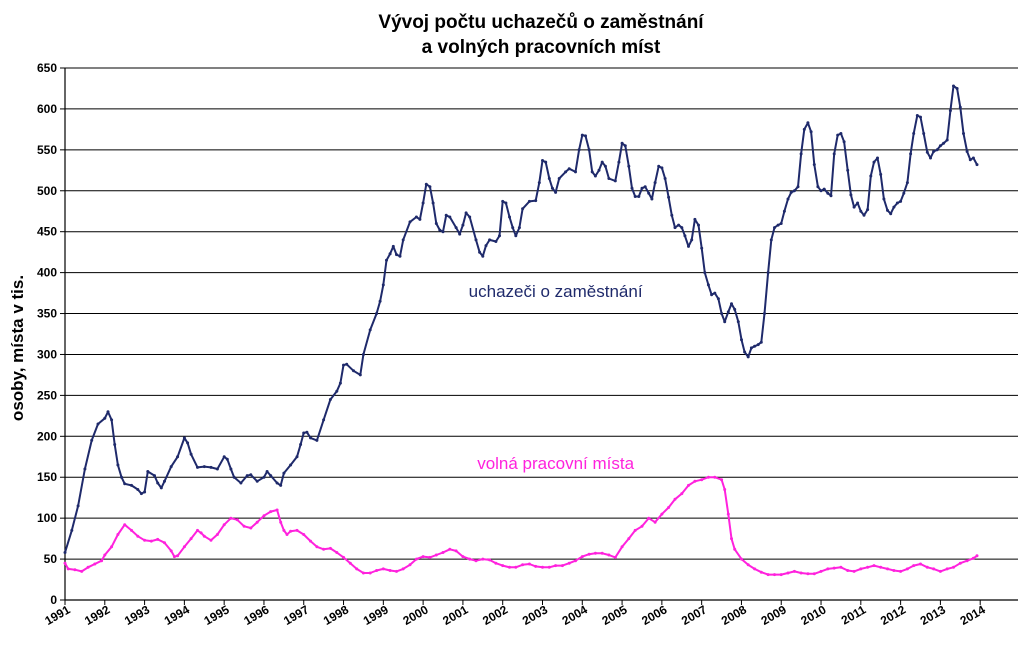 This screenshot has height=649, width=1024. What do you see at coordinates (177, 615) in the screenshot?
I see `x-tick-label: 1994` at bounding box center [177, 615].